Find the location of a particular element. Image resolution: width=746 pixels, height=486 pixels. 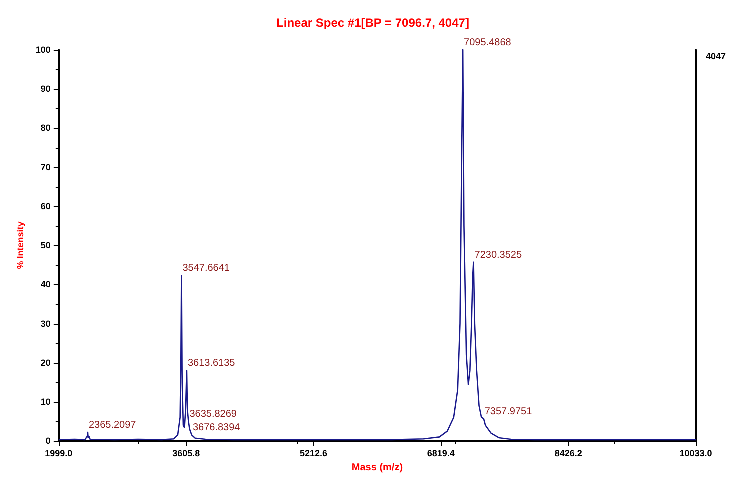

annotation: 3635.8269 is located at coordinates (214, 414).